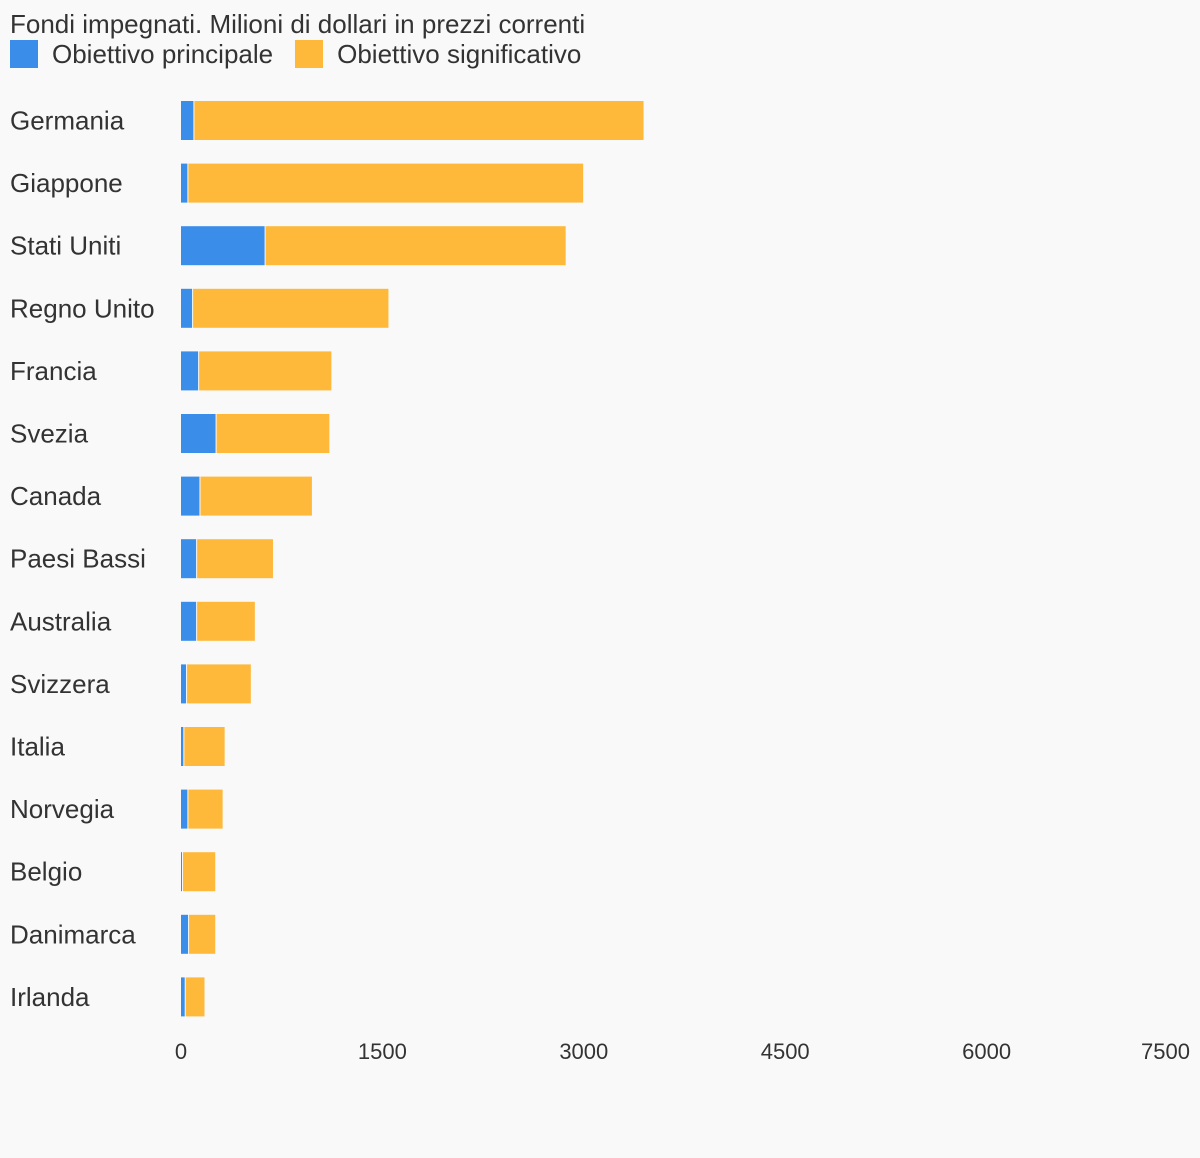  I want to click on category-label: Irlanda, so click(50, 997).